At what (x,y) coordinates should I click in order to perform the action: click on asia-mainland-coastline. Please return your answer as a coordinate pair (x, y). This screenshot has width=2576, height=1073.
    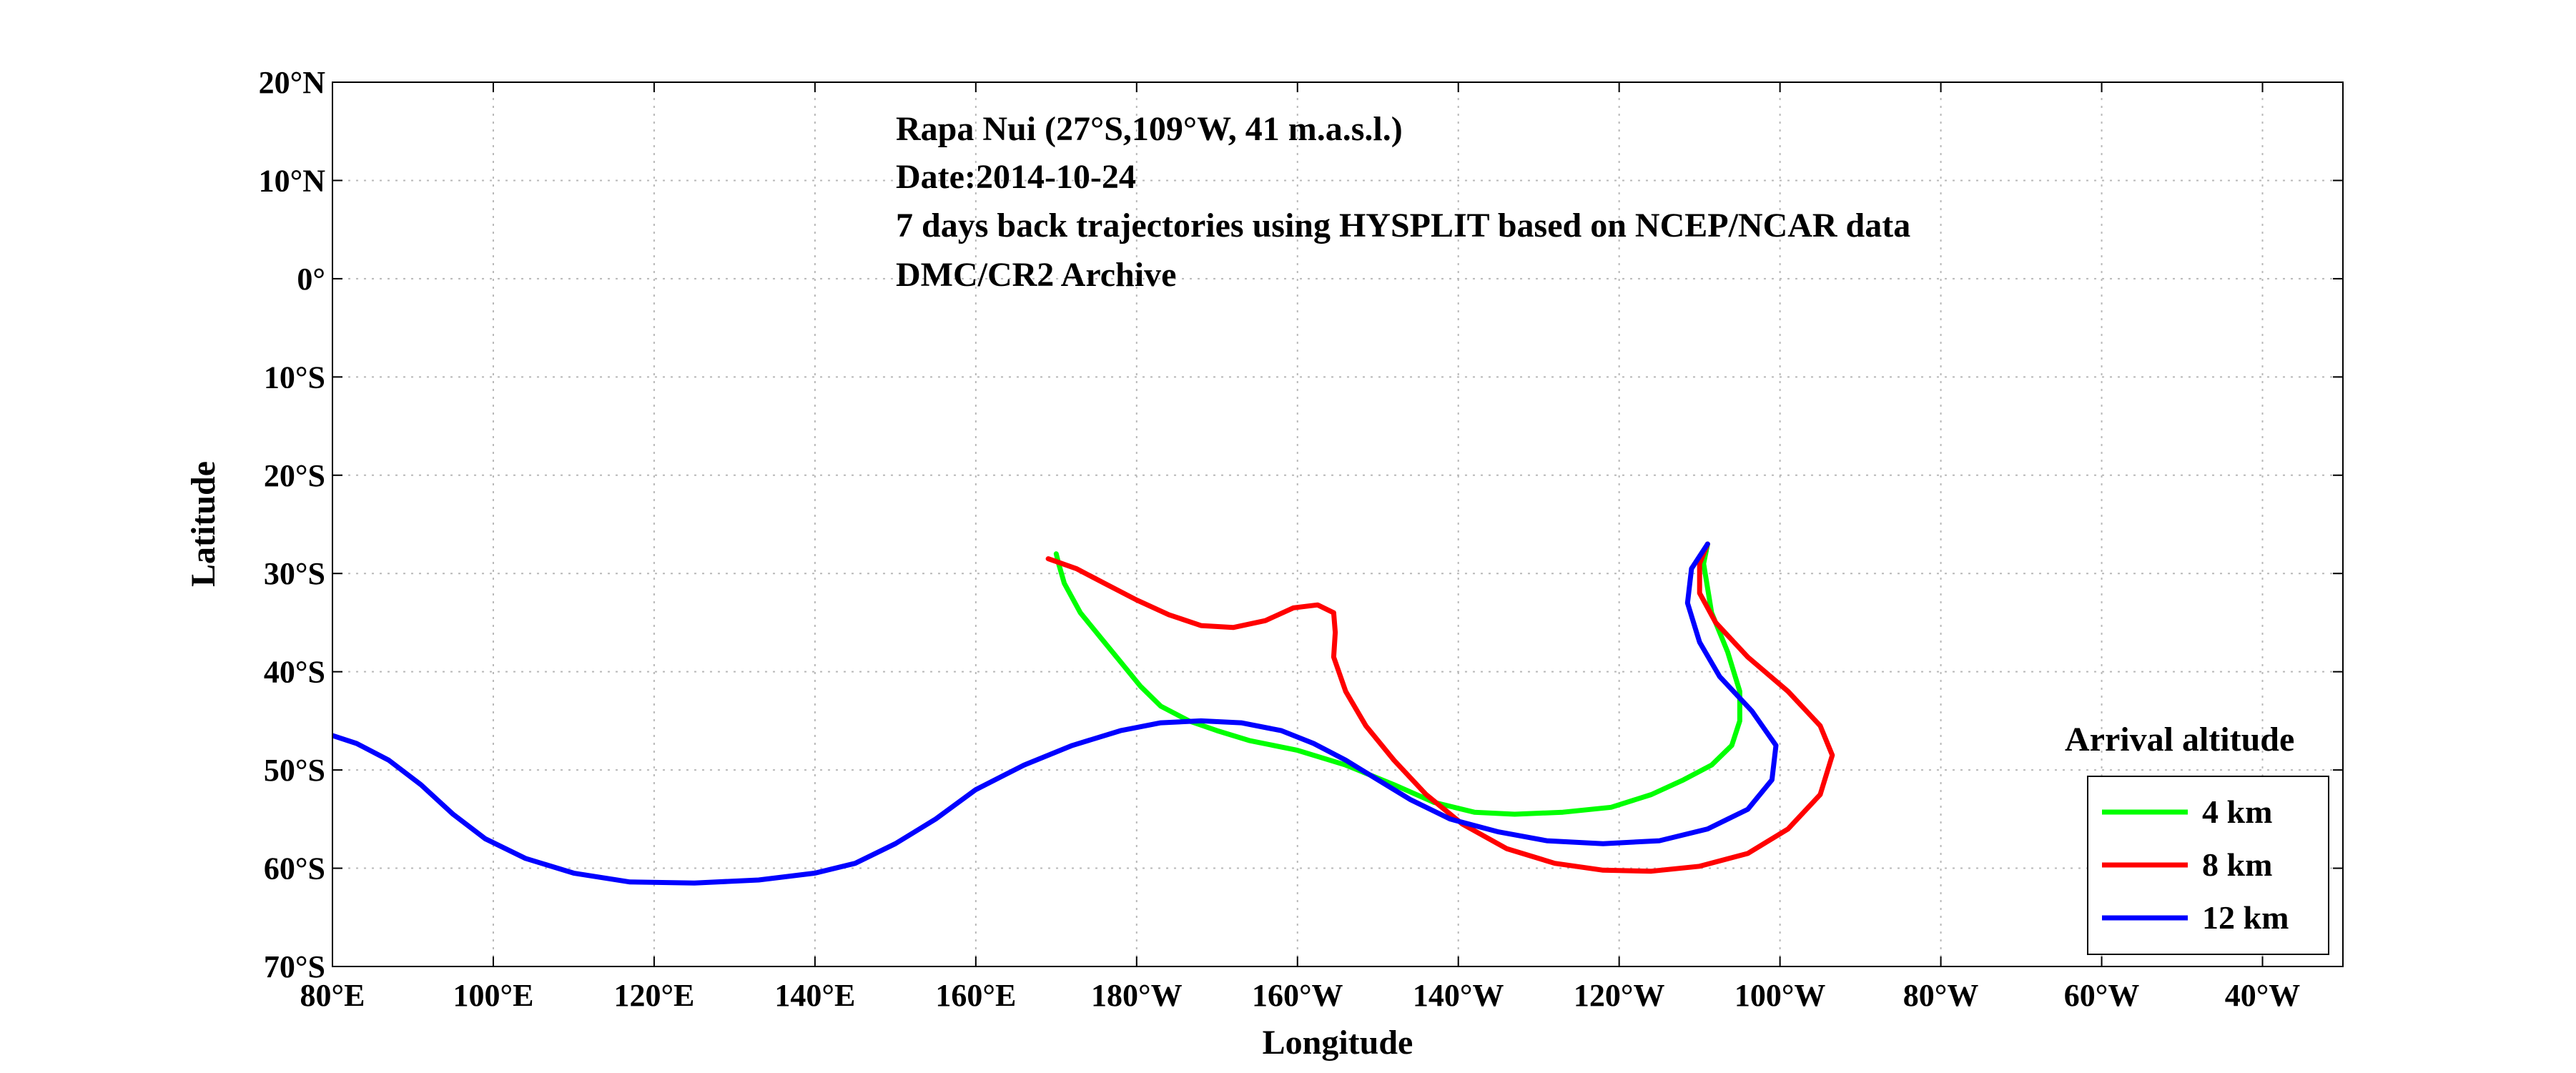
    Looking at the image, I should click on (570, 141).